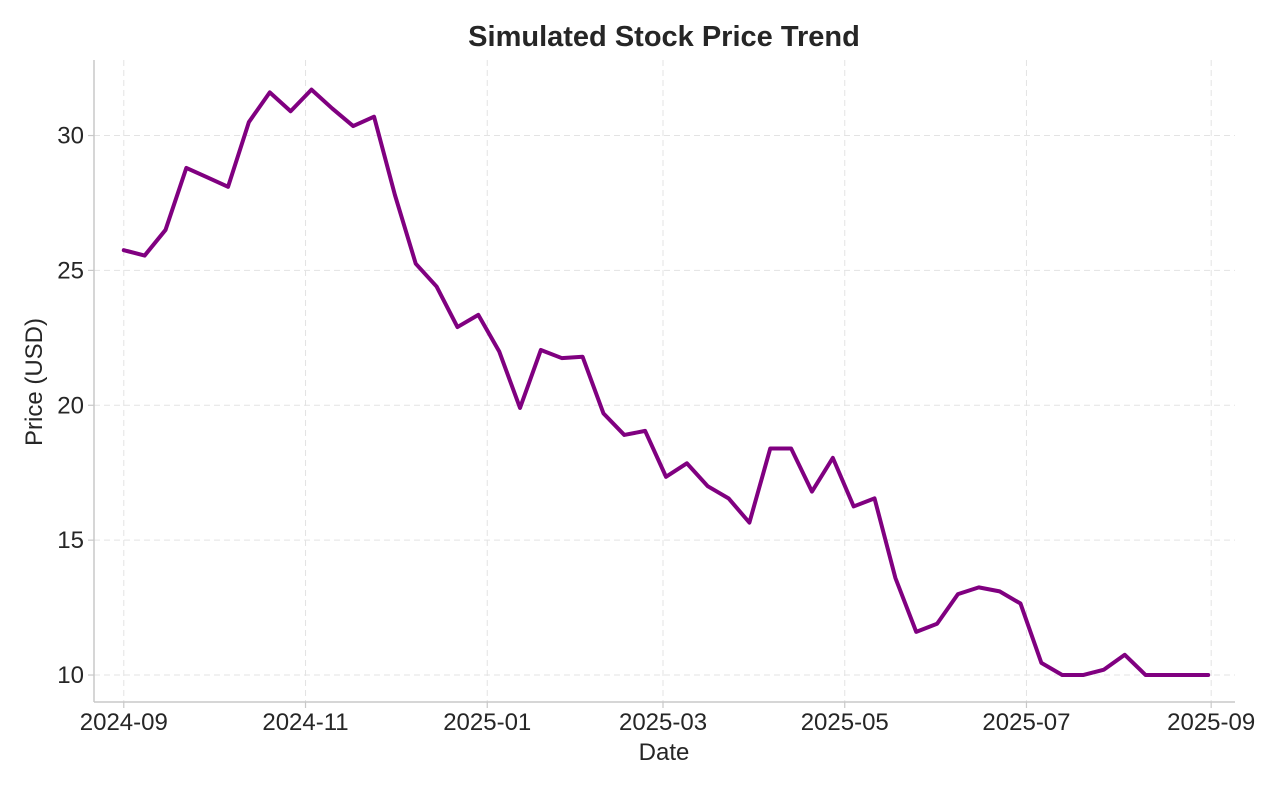  I want to click on x-tick-label: 2025-05, so click(845, 722).